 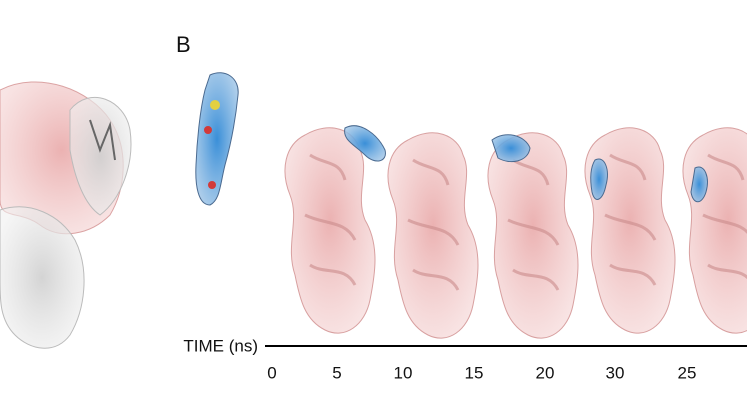 What do you see at coordinates (271, 372) in the screenshot?
I see `tick-label: 0` at bounding box center [271, 372].